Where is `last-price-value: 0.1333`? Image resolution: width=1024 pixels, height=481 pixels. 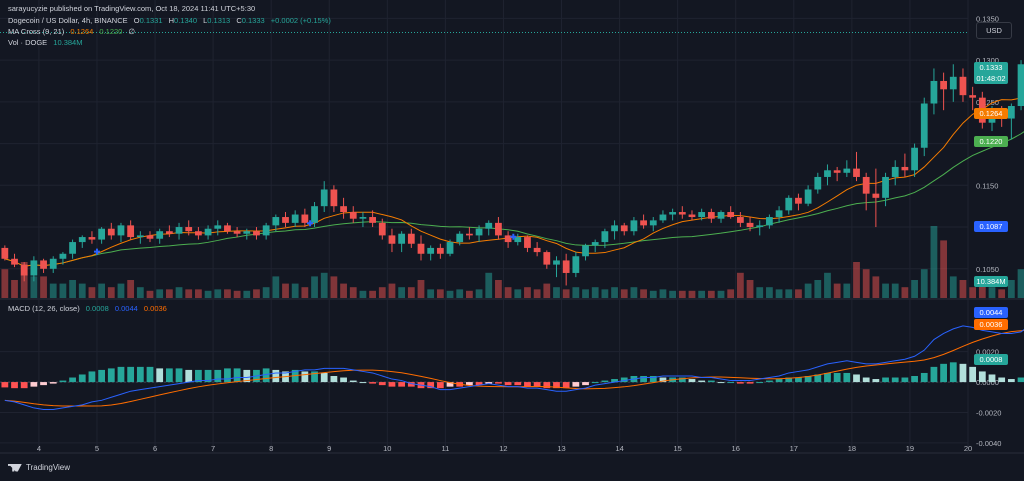 last-price-value: 0.1333 is located at coordinates (991, 67).